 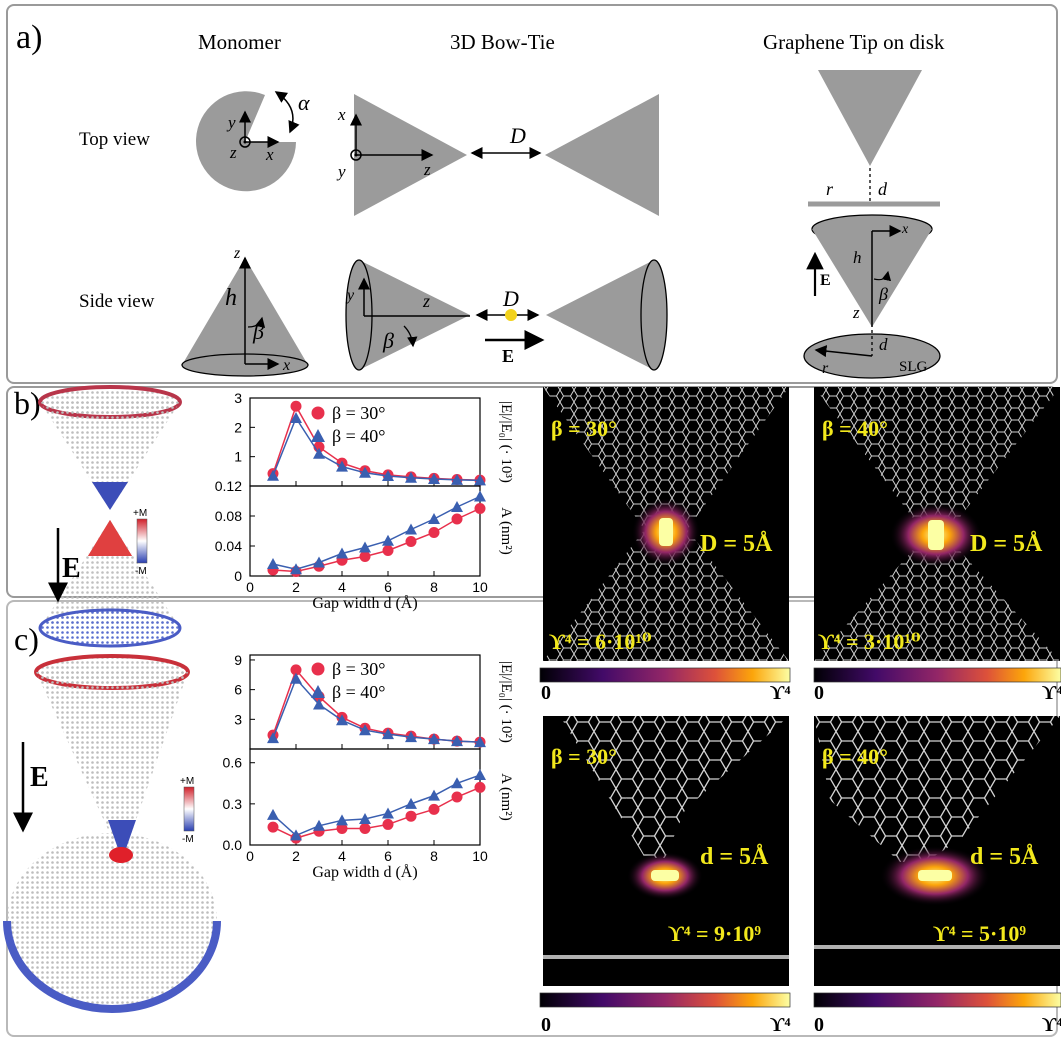 What do you see at coordinates (584, 428) in the screenshot?
I see `map-beta: β = 30°` at bounding box center [584, 428].